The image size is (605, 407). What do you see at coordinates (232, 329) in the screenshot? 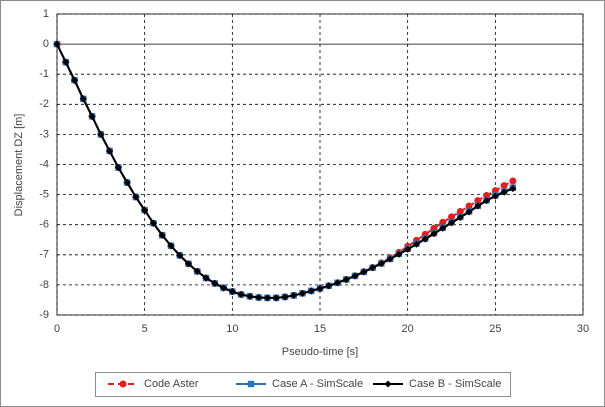
I see `x-tick-label: 10` at bounding box center [232, 329].